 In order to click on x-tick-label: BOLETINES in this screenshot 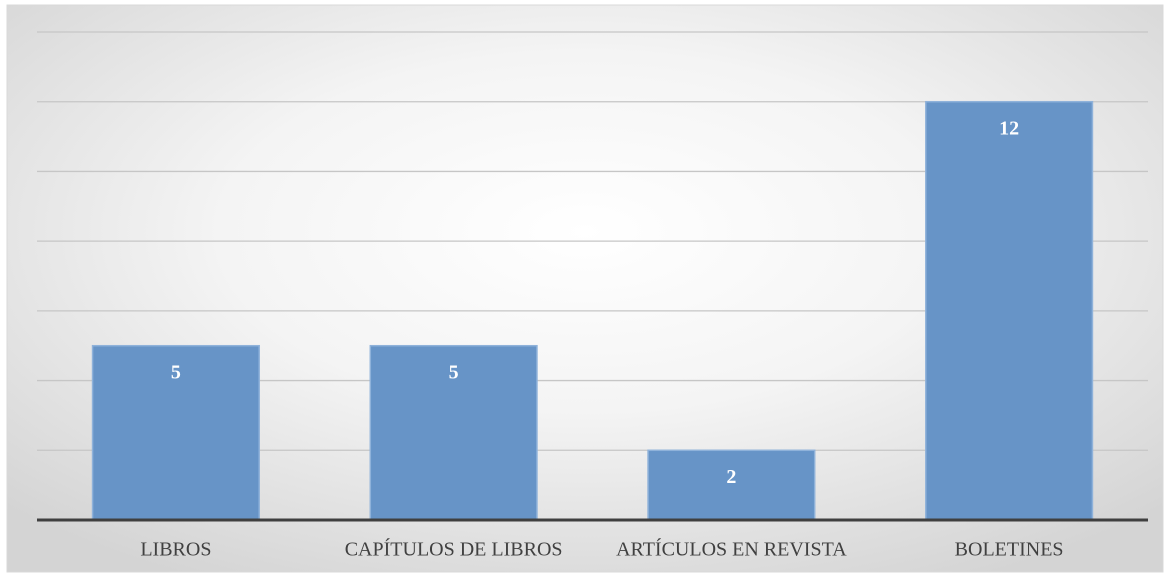, I will do `click(1009, 550)`.